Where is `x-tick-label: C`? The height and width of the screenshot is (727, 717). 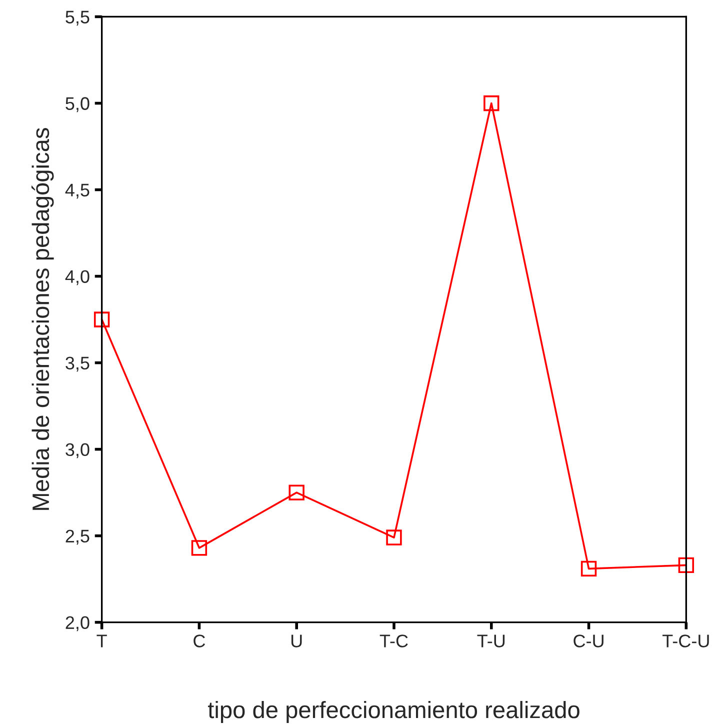 x-tick-label: C is located at coordinates (200, 641).